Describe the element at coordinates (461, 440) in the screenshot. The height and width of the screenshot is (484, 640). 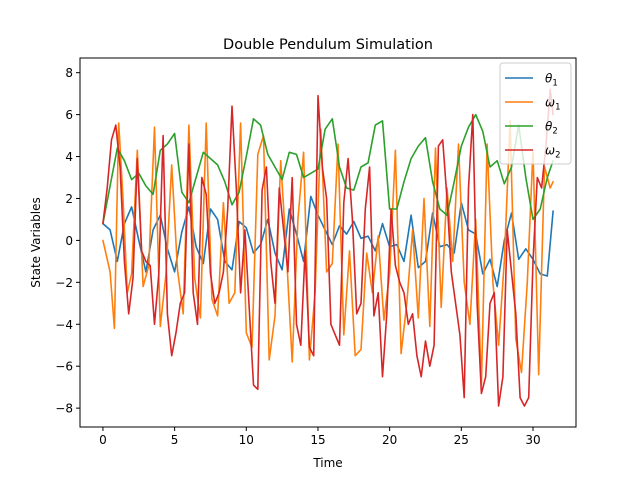
I see `x-tick-label: 25` at that location.